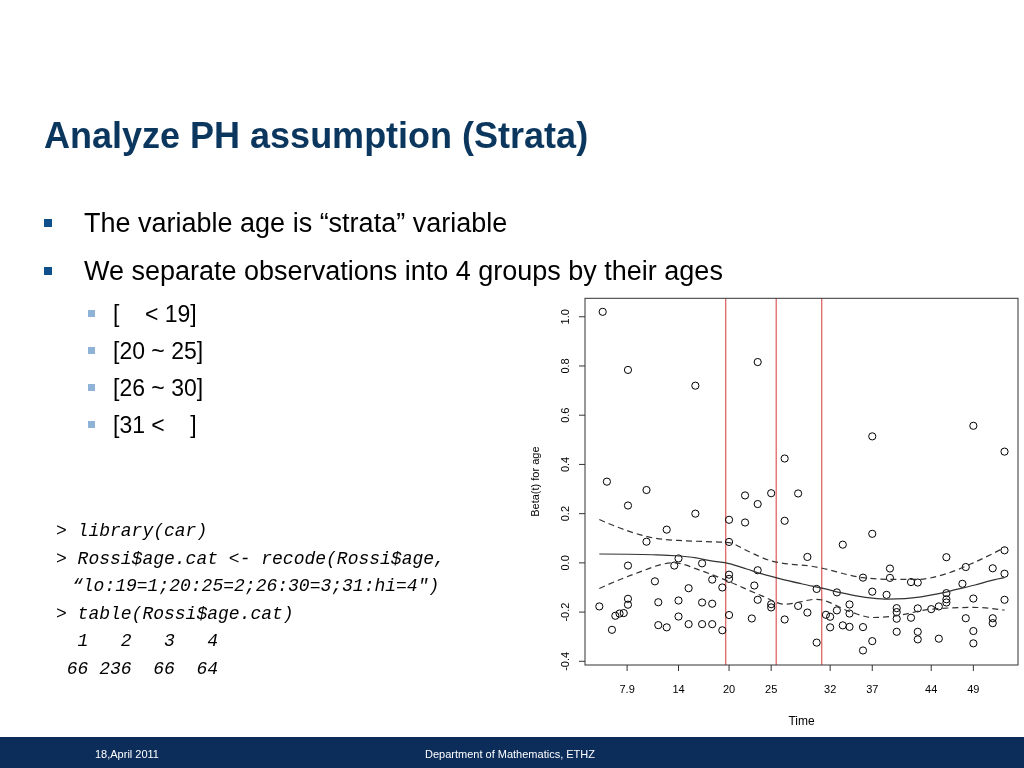  What do you see at coordinates (830, 689) in the screenshot?
I see `x-tick-label: 32` at bounding box center [830, 689].